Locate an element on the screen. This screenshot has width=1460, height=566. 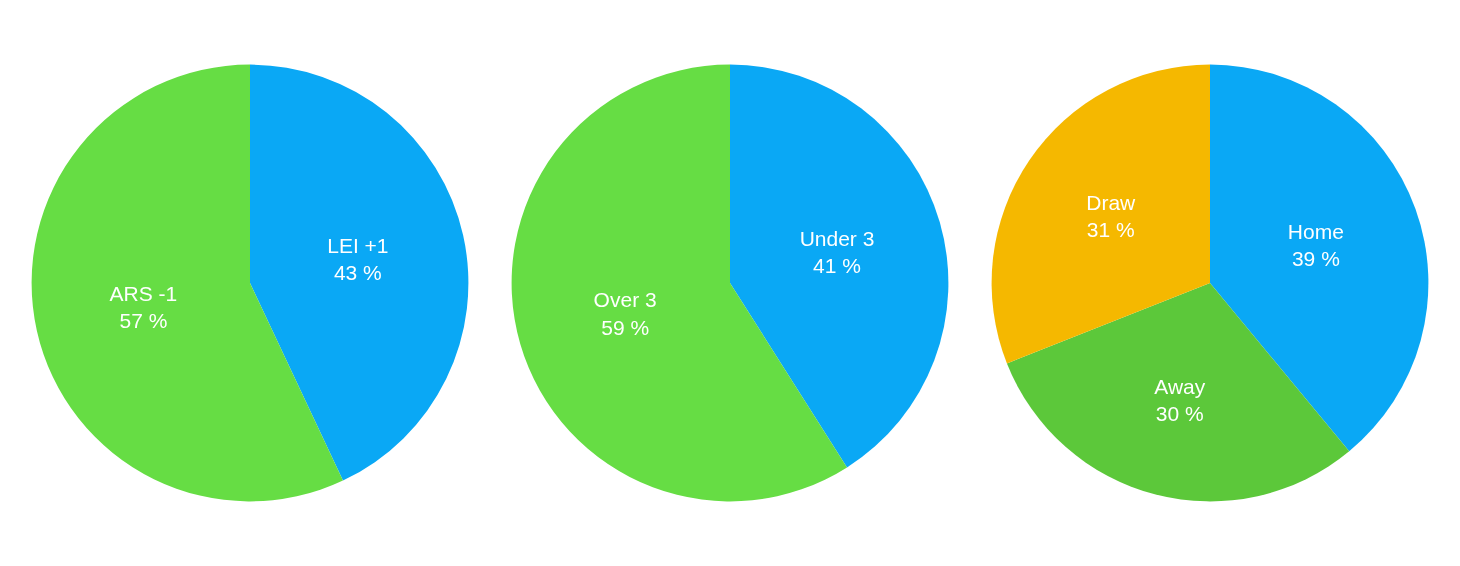
data-label: 30 % is located at coordinates (1179, 414).